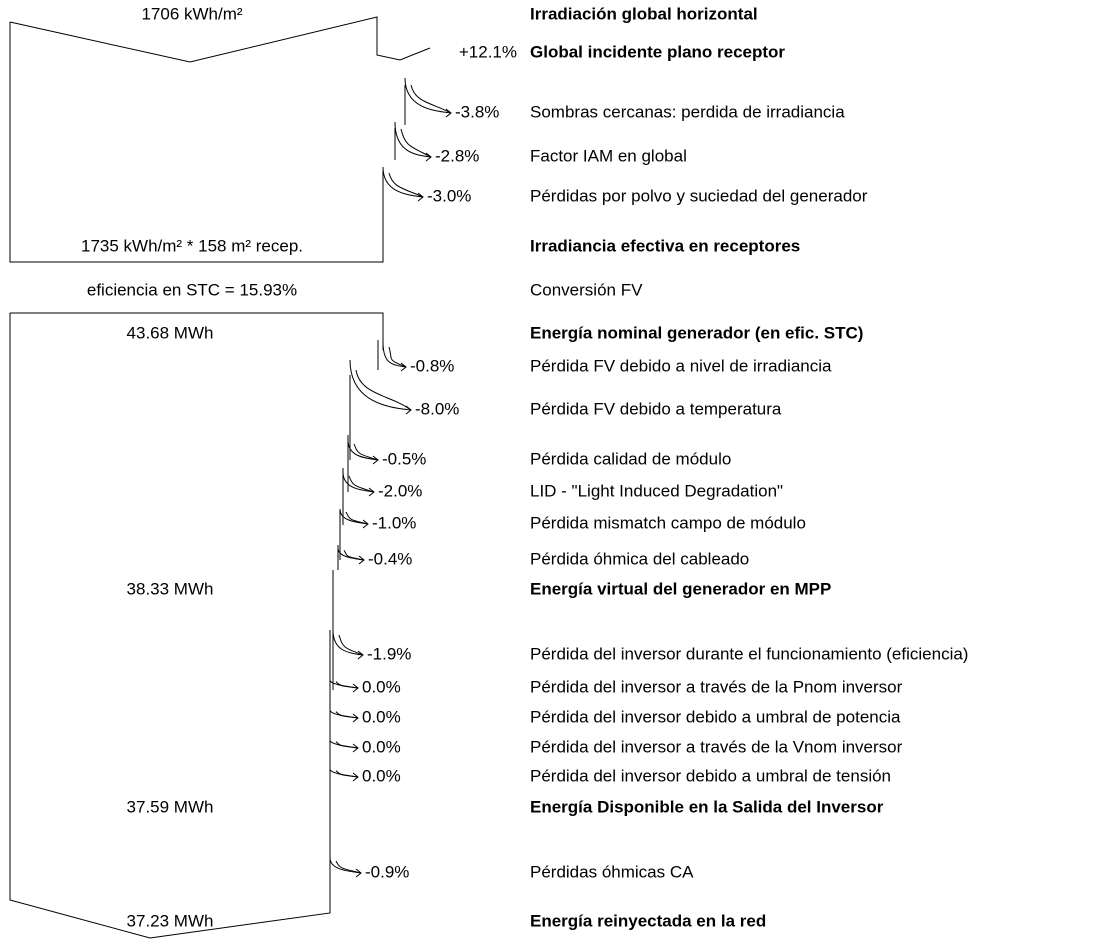 The width and height of the screenshot is (1099, 943). I want to click on step-label: Pérdida FV debido a temperatura, so click(656, 408).